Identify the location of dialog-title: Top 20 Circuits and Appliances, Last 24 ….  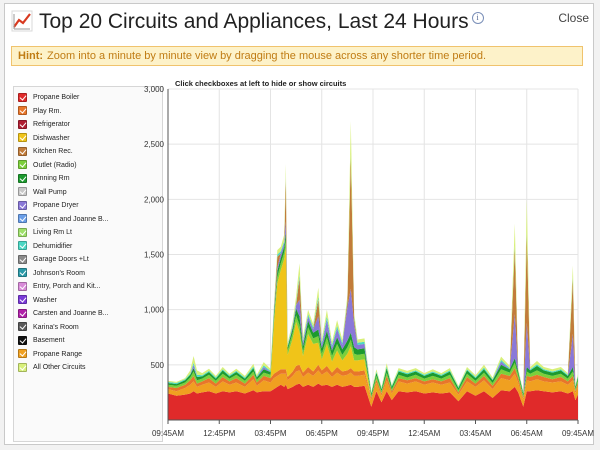
(261, 22).